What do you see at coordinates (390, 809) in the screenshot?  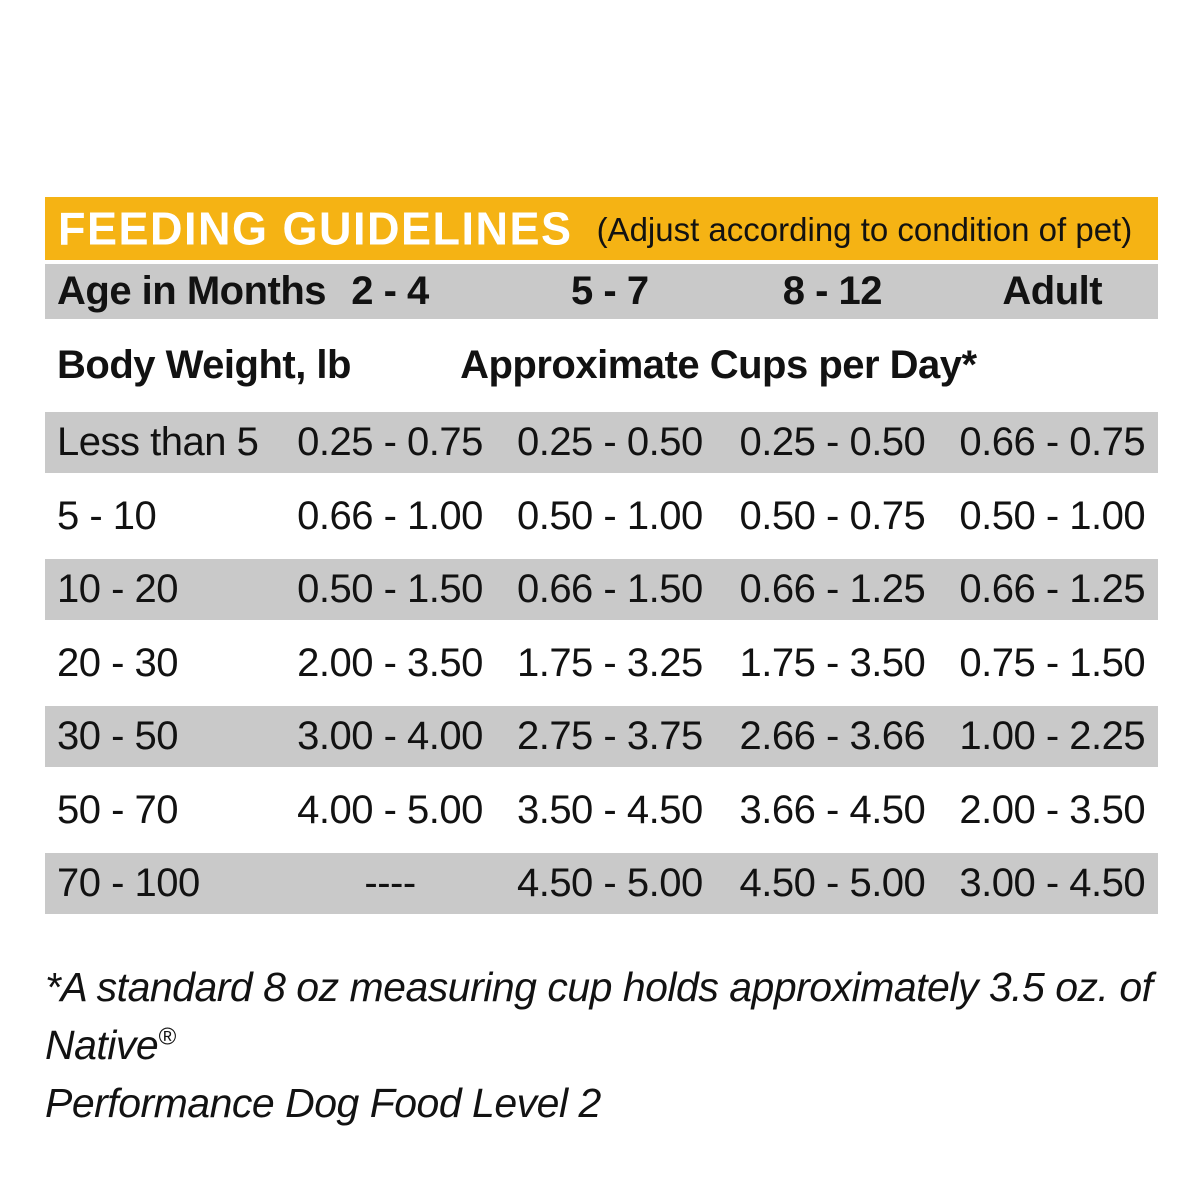 I see `cups-cell: 4.00 - 5.00` at bounding box center [390, 809].